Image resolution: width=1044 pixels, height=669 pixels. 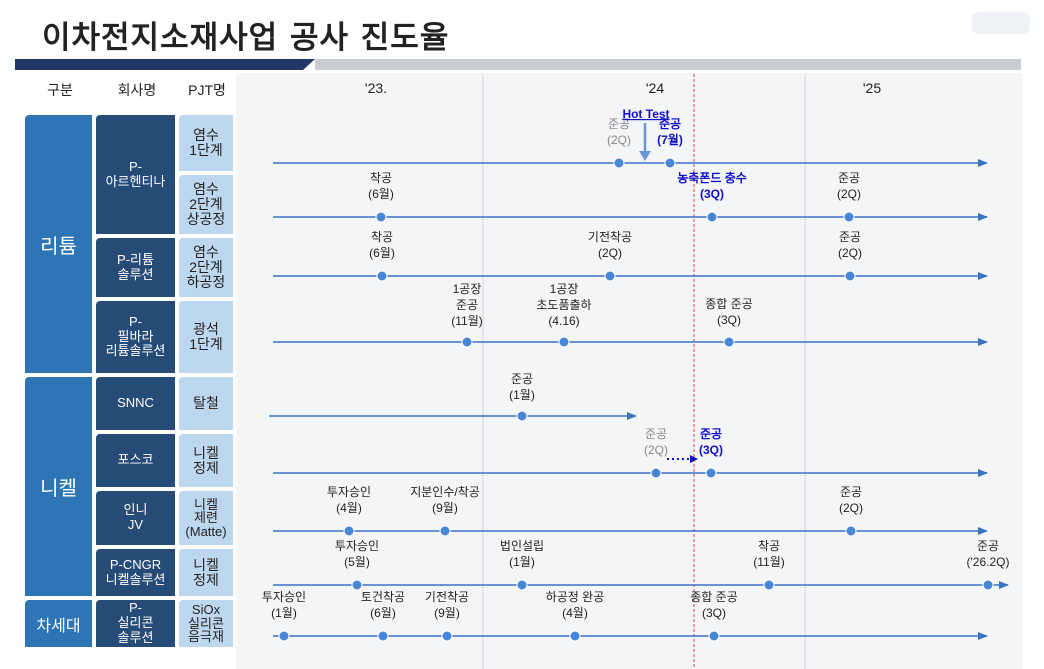 I want to click on milestone-label: 하공정 완공 (4월), so click(x=575, y=605).